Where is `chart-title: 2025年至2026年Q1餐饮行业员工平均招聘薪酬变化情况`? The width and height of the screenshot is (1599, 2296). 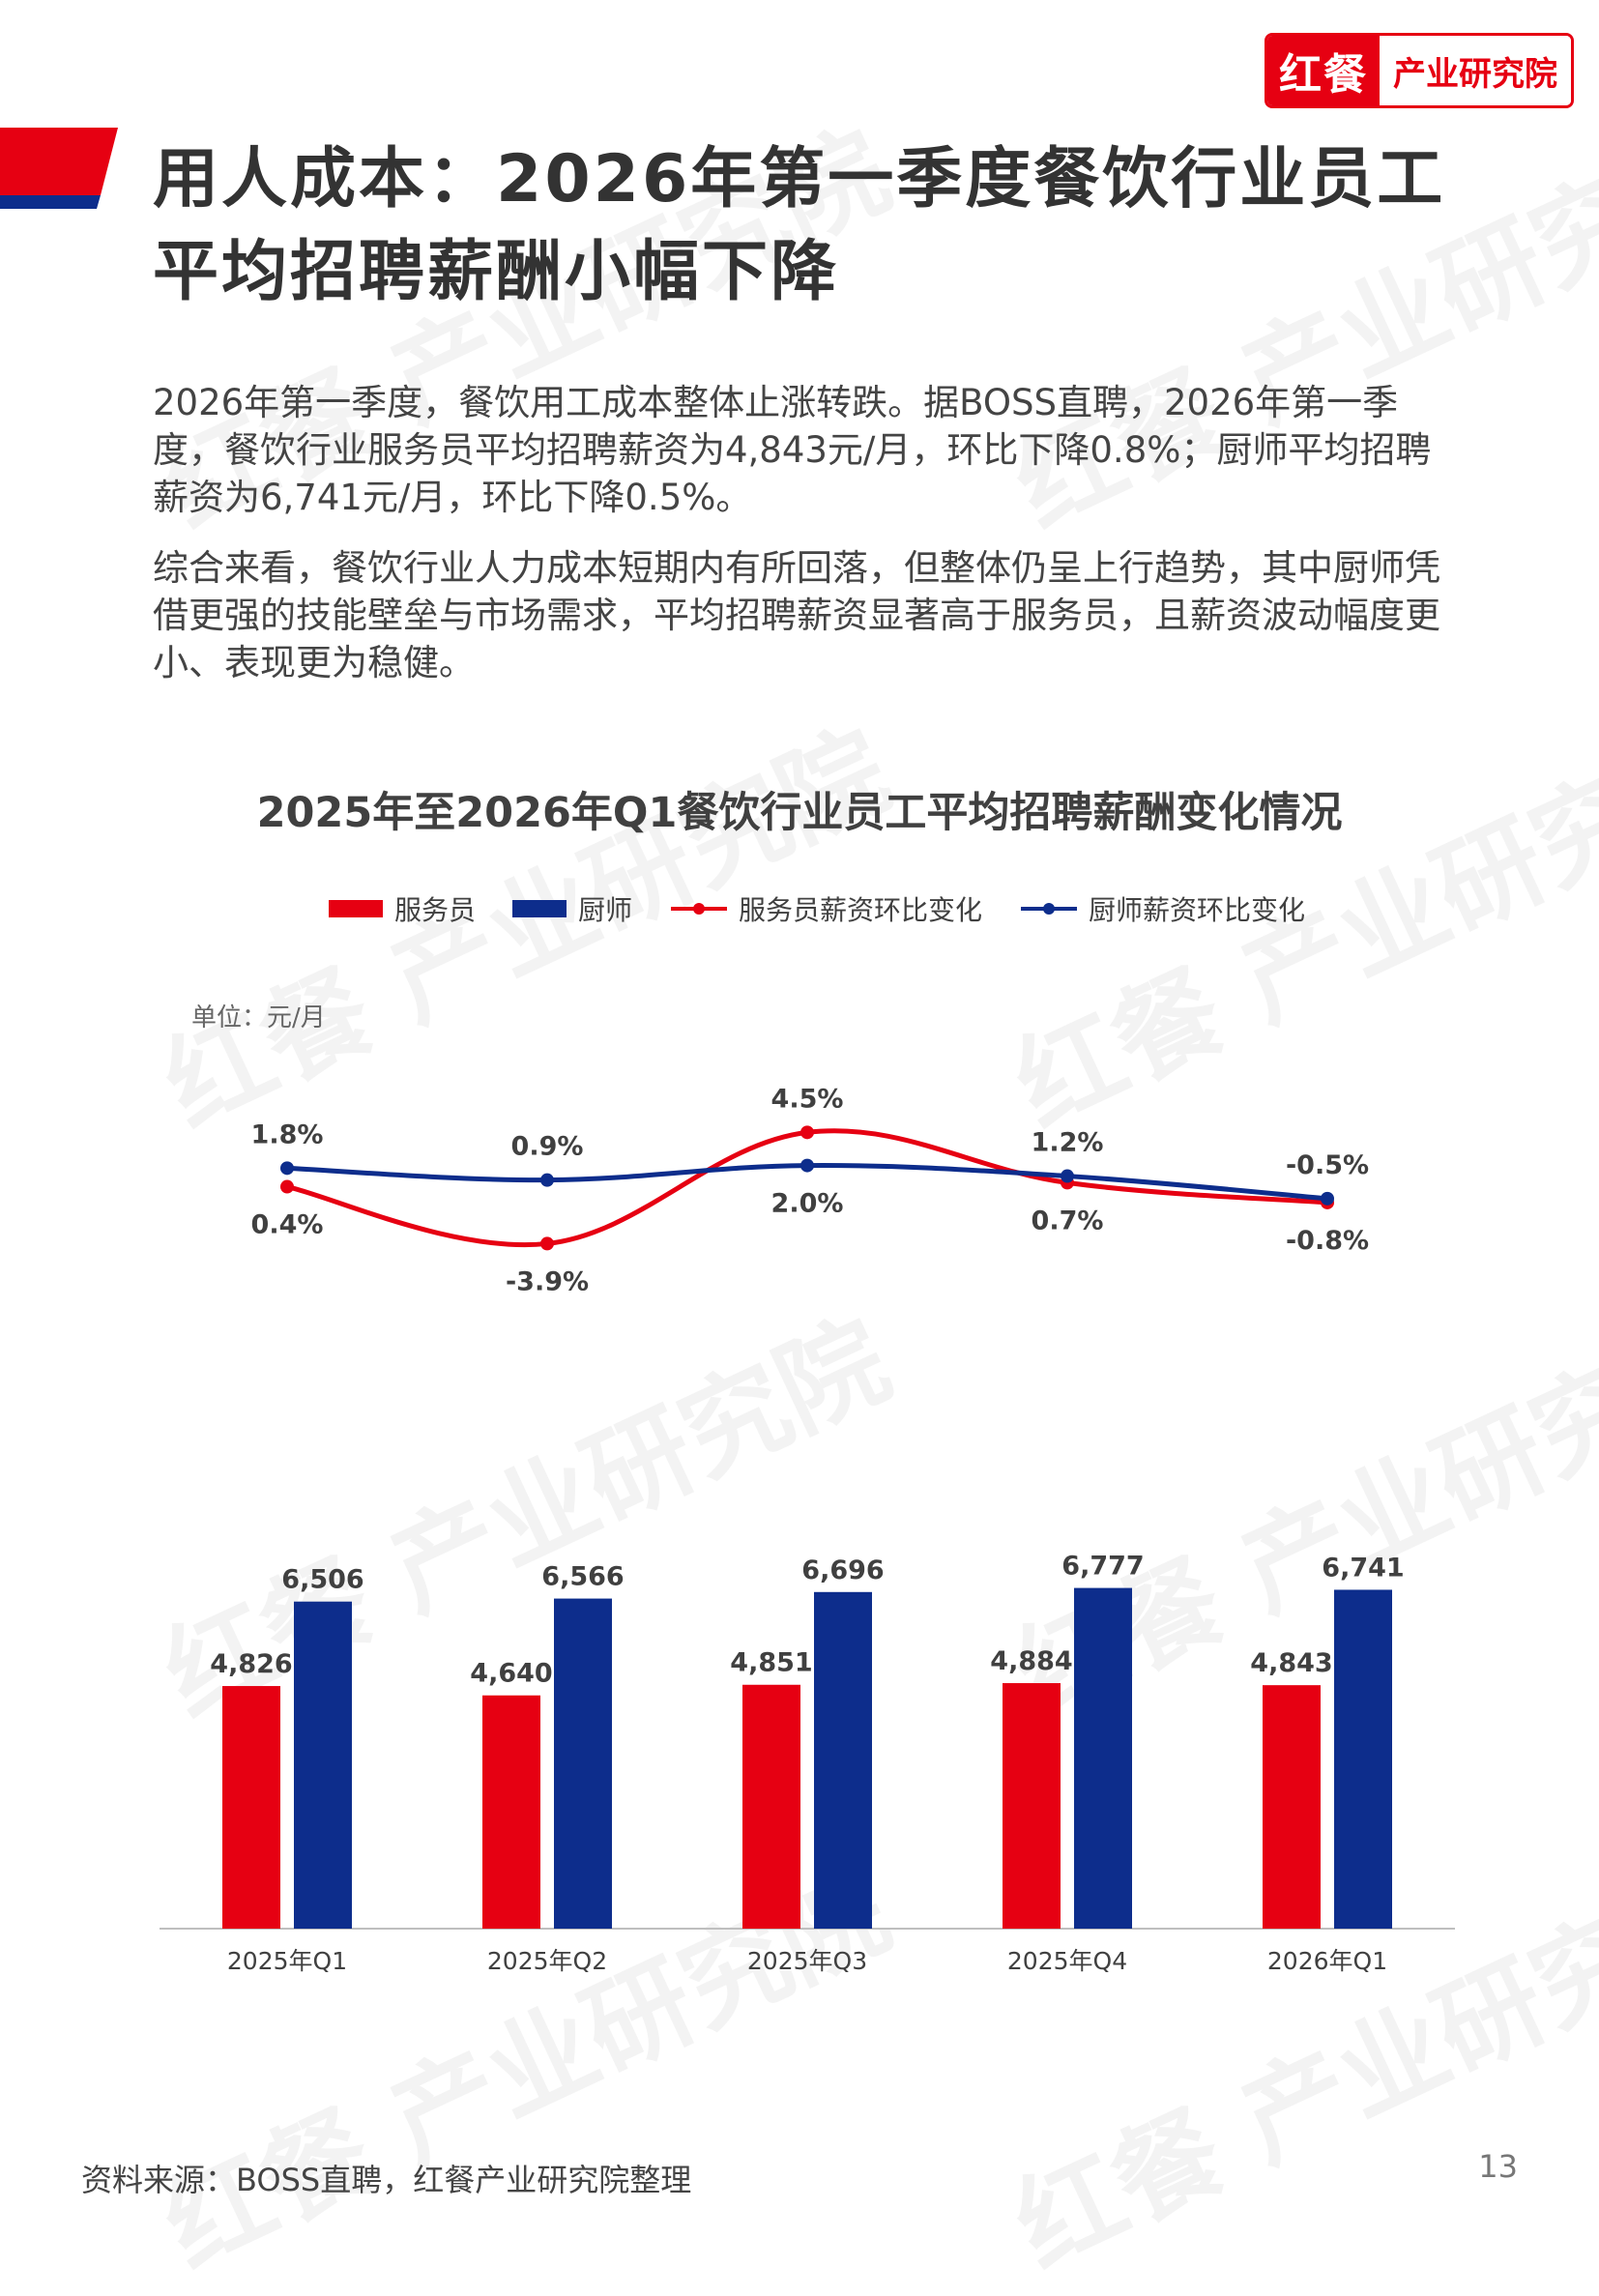
chart-title: 2025年至2026年Q1餐饮行业员工平均招聘薪酬变化情况 is located at coordinates (799, 813).